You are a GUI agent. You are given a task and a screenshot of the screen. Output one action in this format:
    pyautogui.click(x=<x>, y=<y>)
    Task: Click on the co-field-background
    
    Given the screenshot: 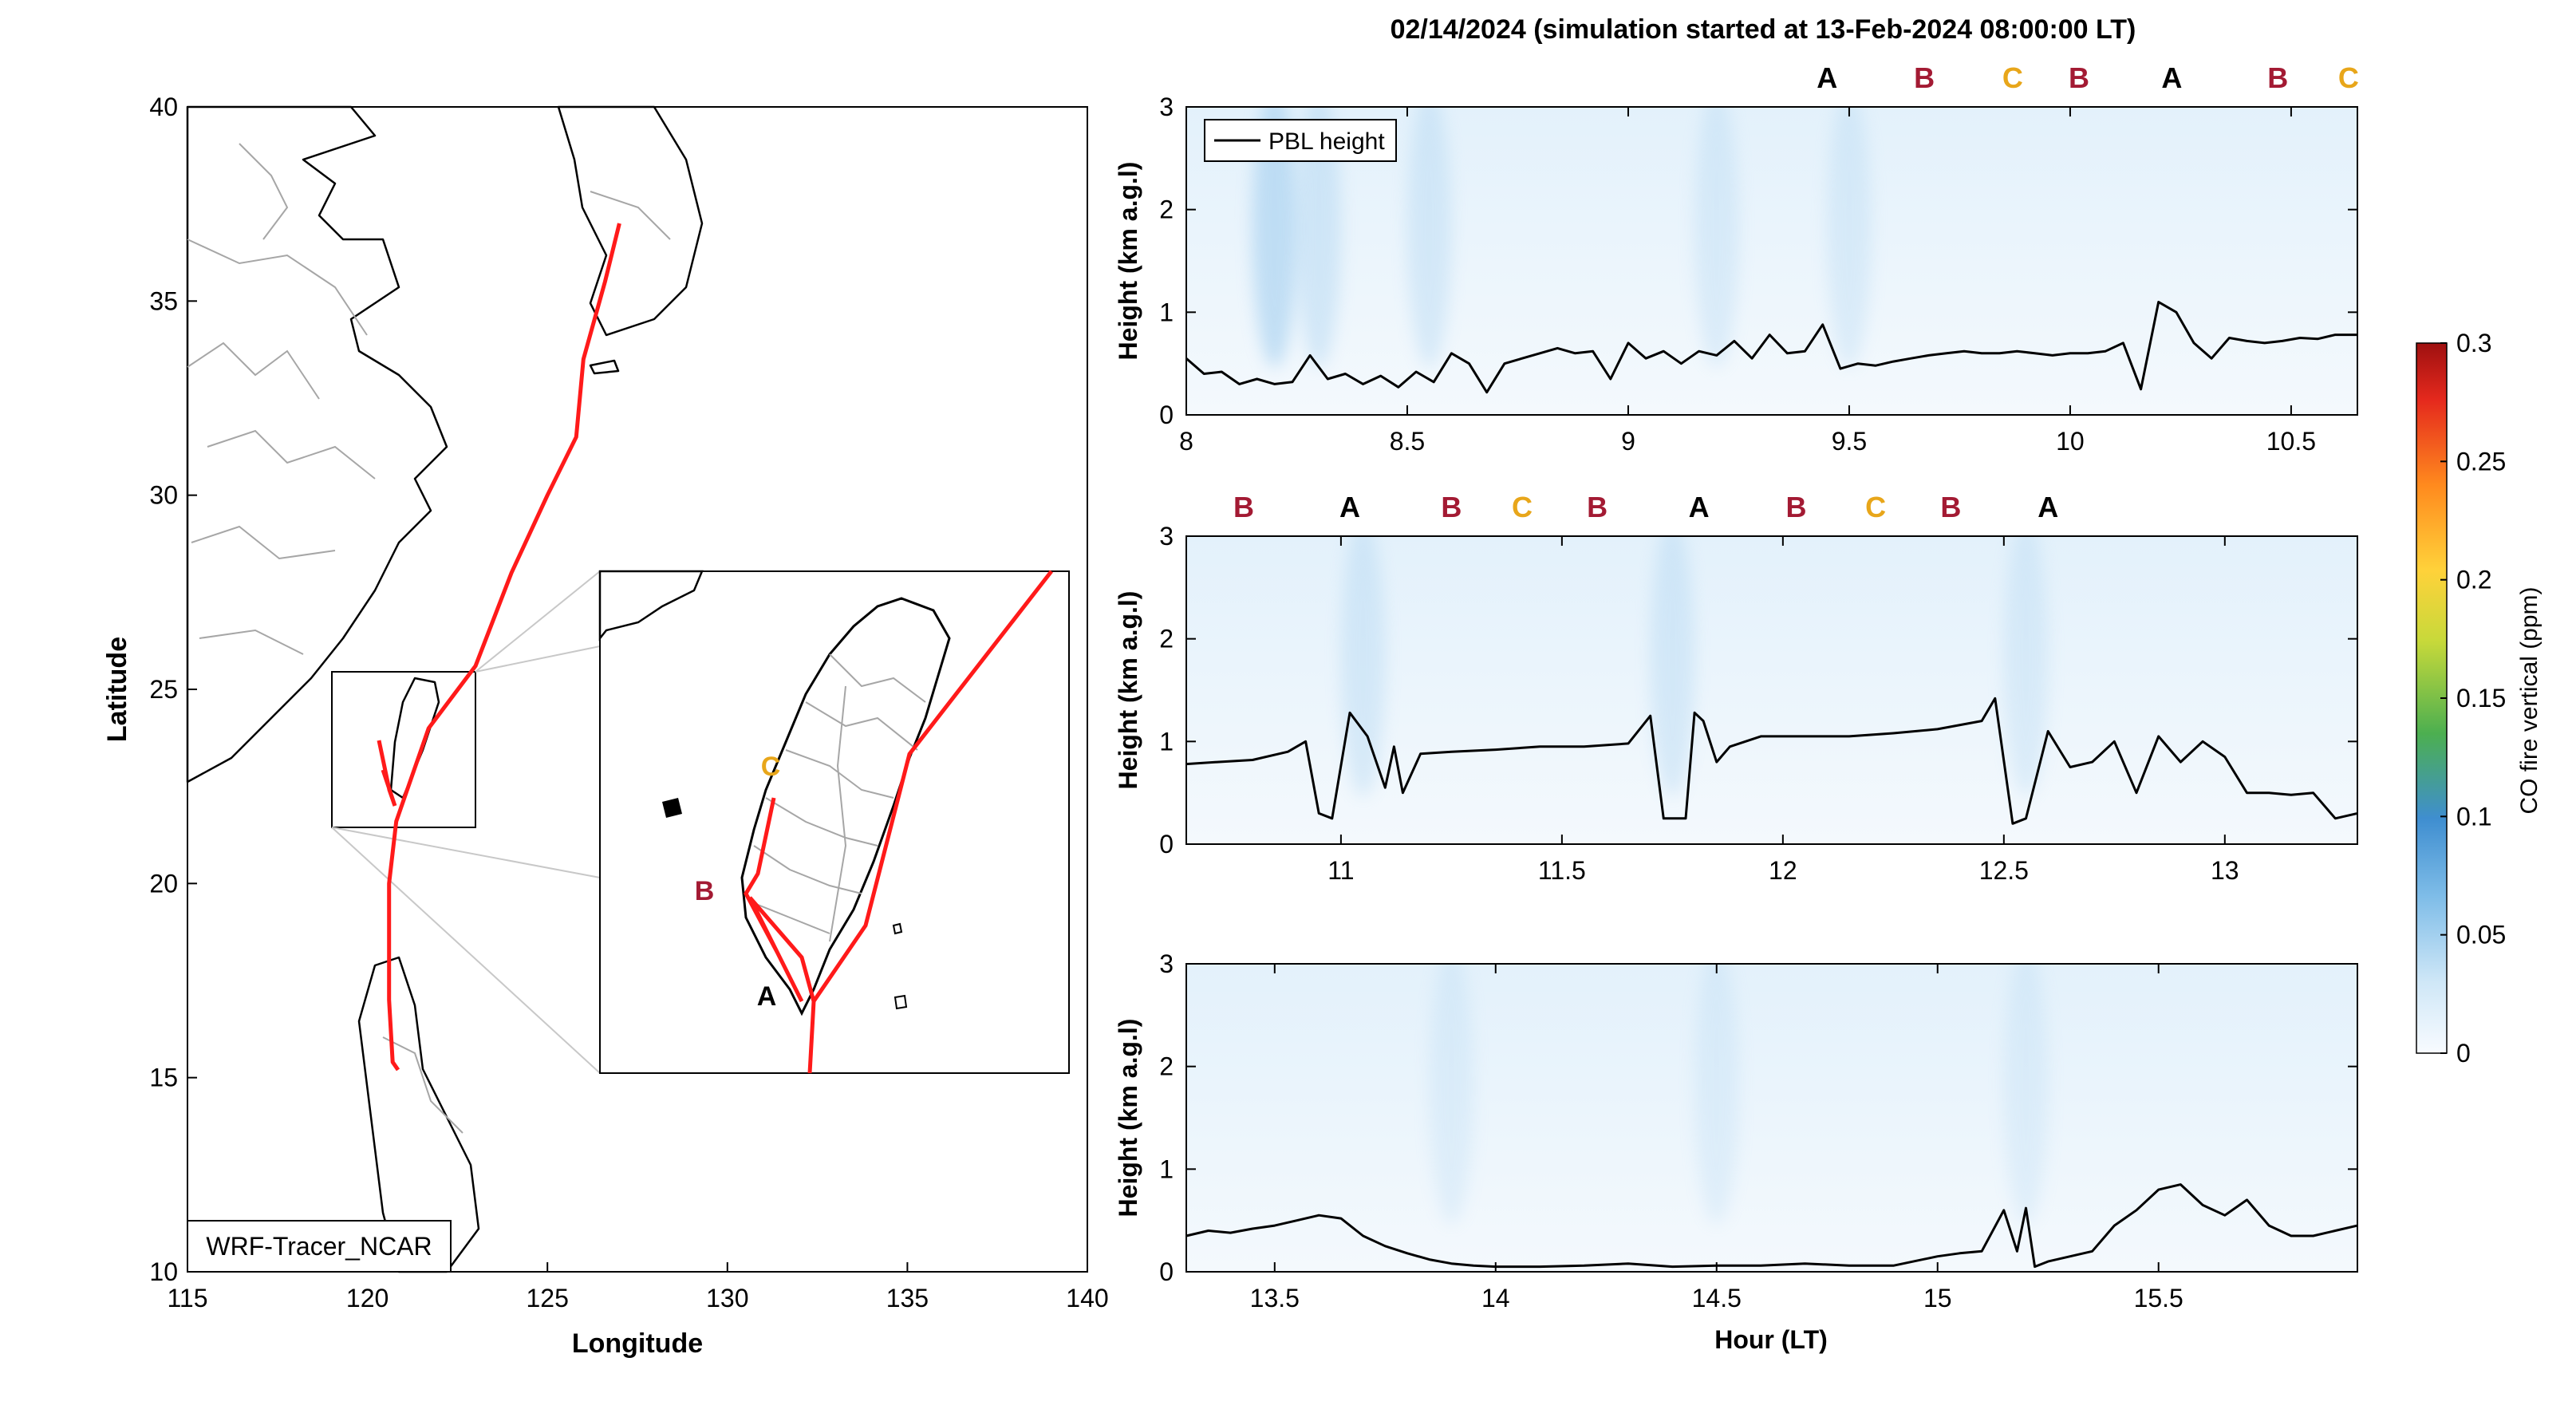 What is the action you would take?
    pyautogui.click(x=1772, y=1118)
    